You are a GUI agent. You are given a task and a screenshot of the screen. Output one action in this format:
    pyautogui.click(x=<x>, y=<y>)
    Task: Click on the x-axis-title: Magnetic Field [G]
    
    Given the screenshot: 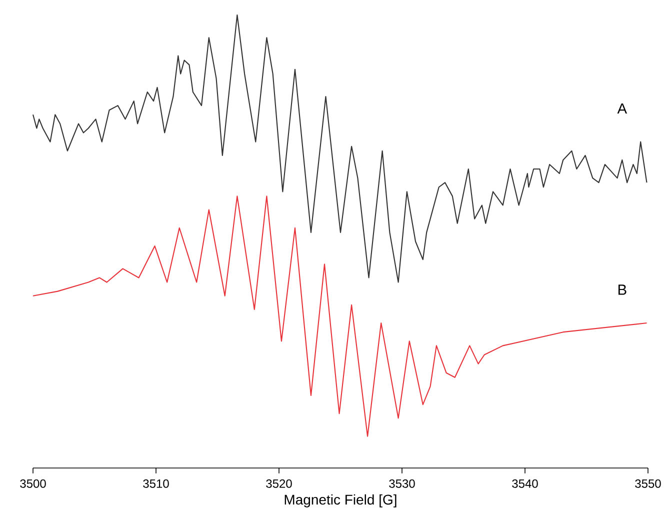 What is the action you would take?
    pyautogui.click(x=340, y=501)
    